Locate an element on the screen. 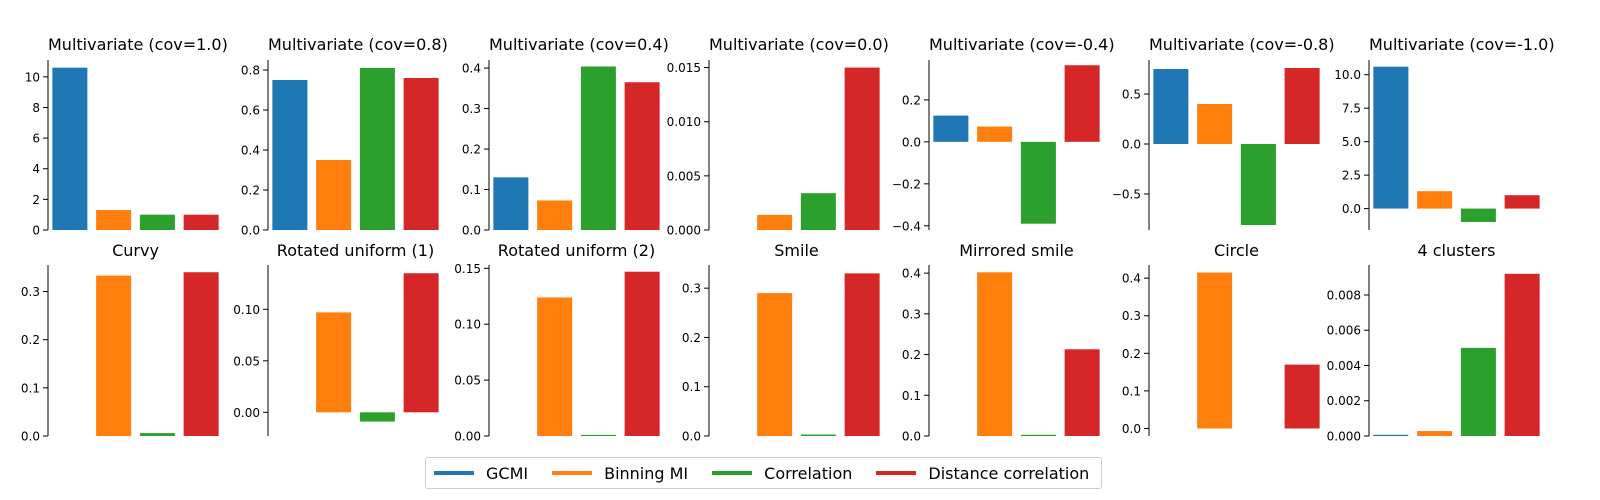 This screenshot has width=1600, height=500. panel-6: Multivariate (cov=-0.8) −0.5 0.0 0.5 is located at coordinates (1223, 132).